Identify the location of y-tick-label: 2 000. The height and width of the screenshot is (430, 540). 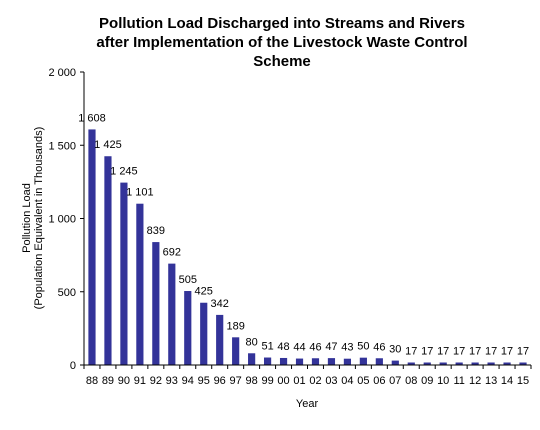
(62, 73).